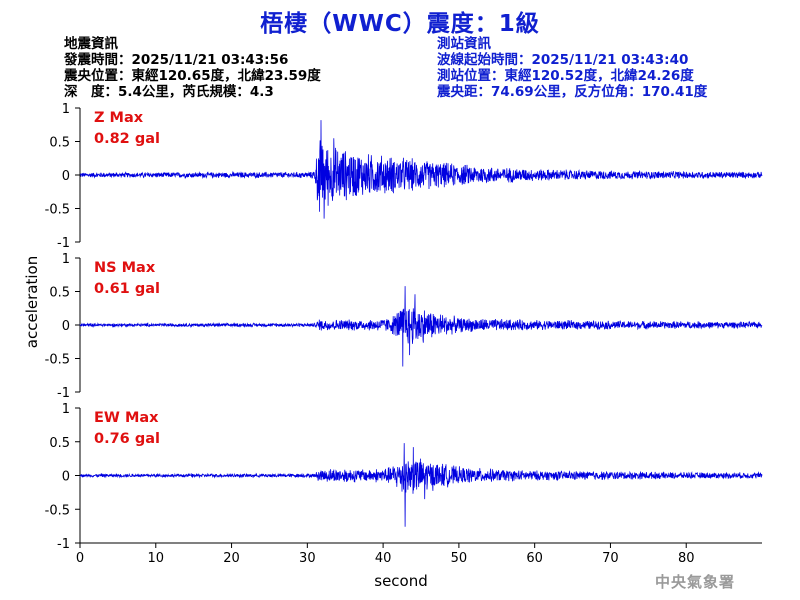 This screenshot has height=600, width=800. I want to click on event-info-heading: 地震資訊, so click(91, 44).